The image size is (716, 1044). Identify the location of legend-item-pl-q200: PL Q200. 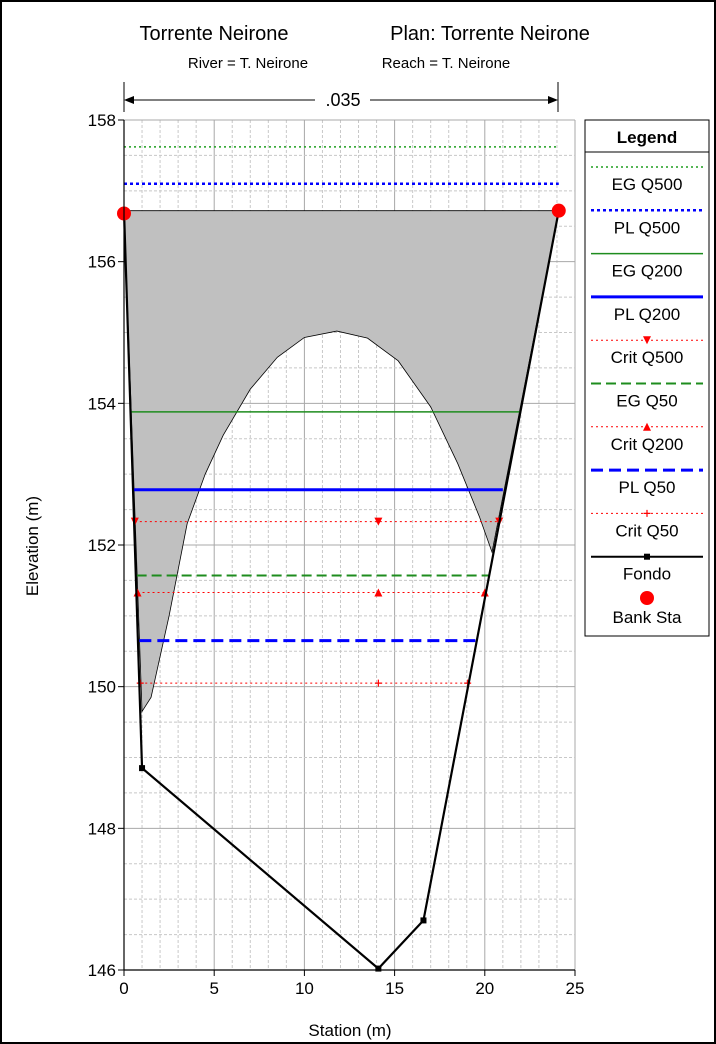
(647, 309).